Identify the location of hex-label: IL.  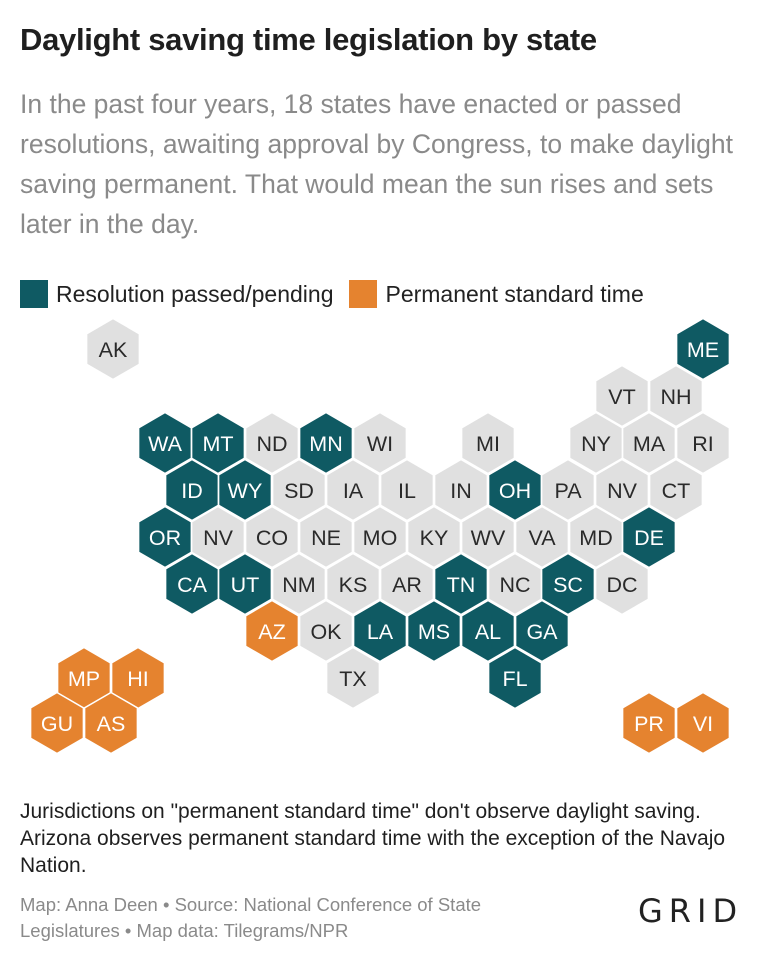
(407, 491).